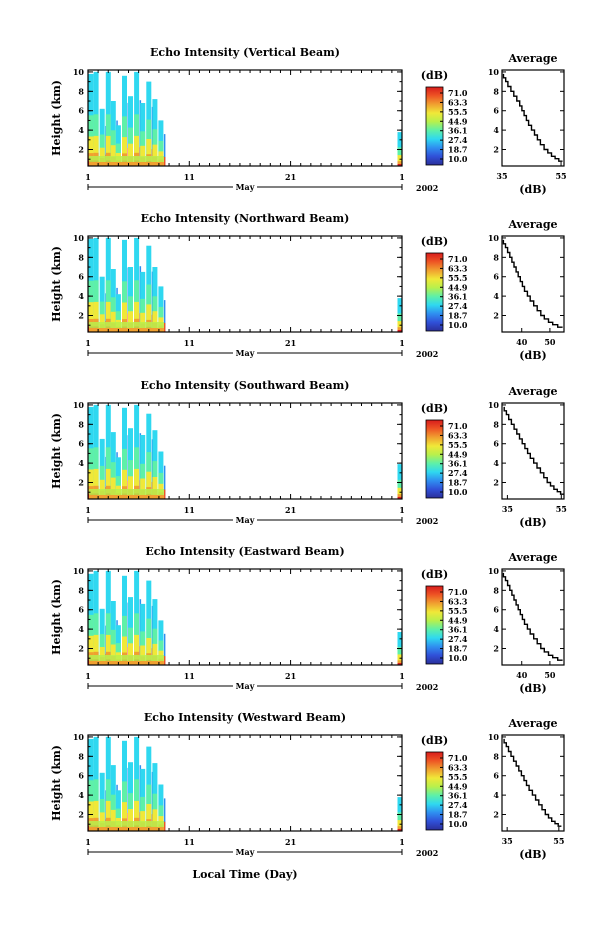  What do you see at coordinates (458, 492) in the screenshot?
I see `colorbar-tick-label: 10.0` at bounding box center [458, 492].